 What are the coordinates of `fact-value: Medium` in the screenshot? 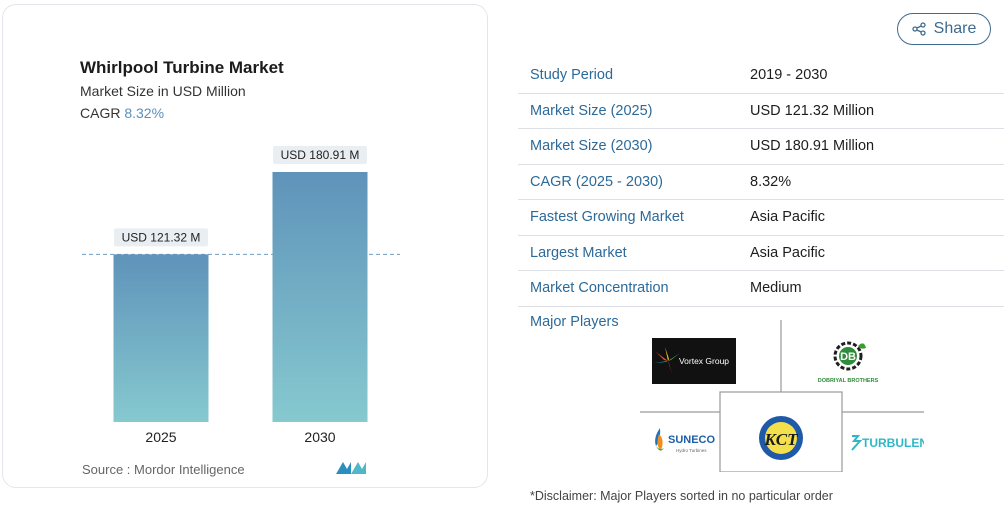 It's located at (776, 288).